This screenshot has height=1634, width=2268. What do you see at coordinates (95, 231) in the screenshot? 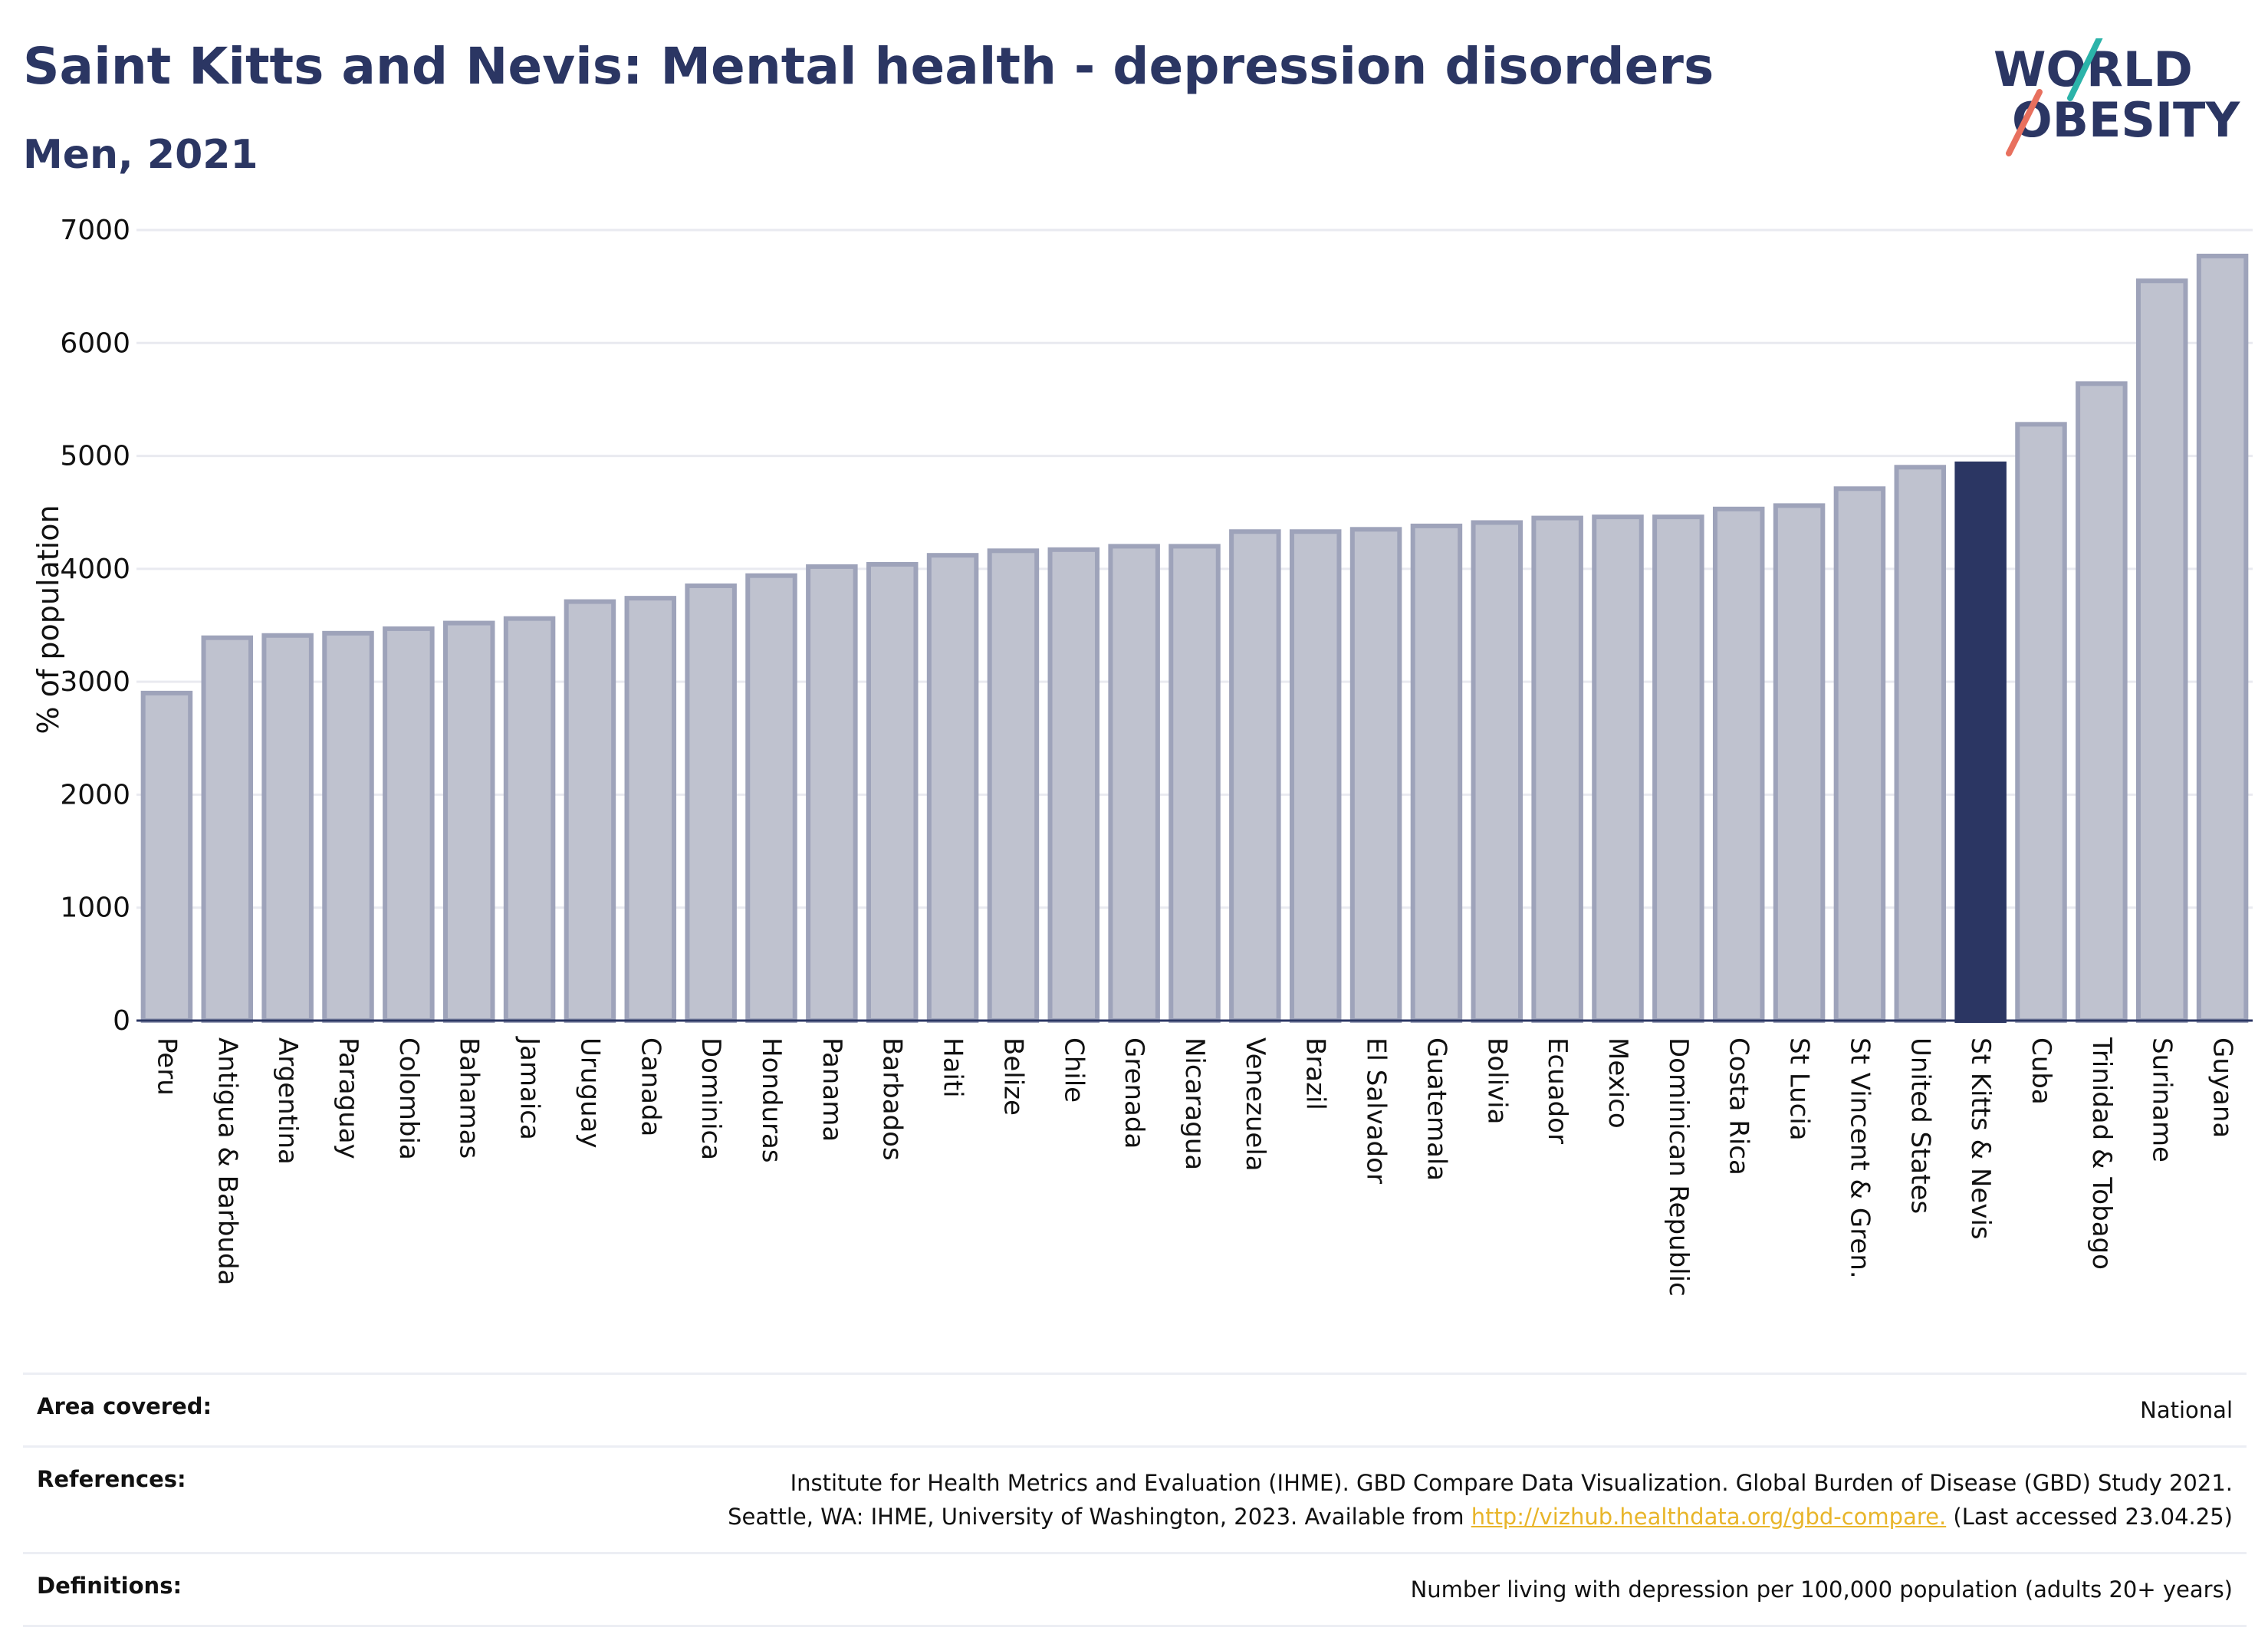
I see `y-tick-label: 7000` at bounding box center [95, 231].